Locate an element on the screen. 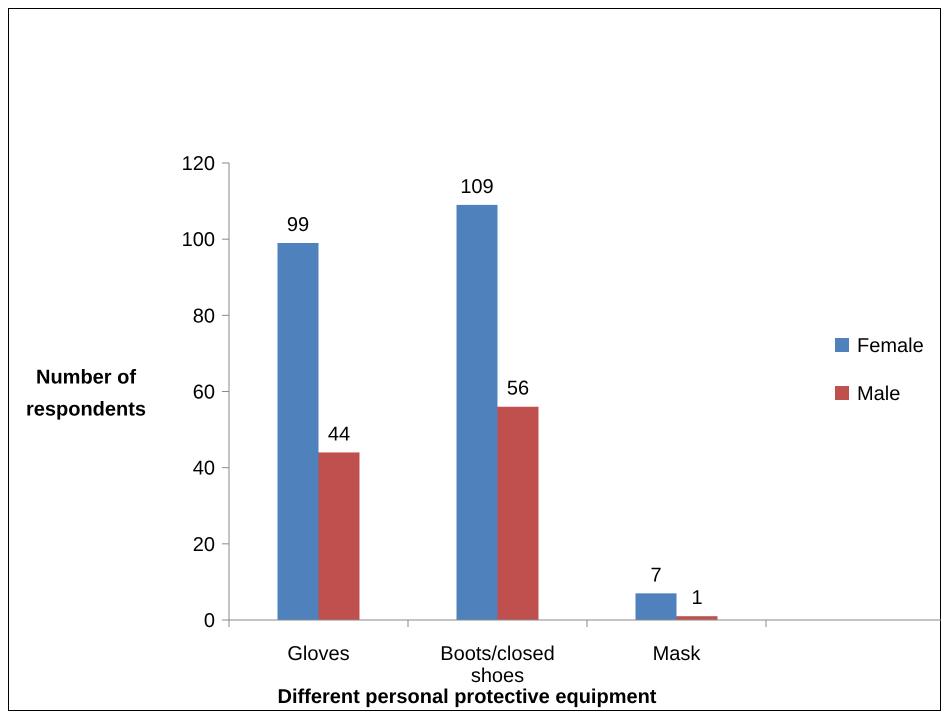  x-tick-label: Boots/closed shoes is located at coordinates (497, 665).